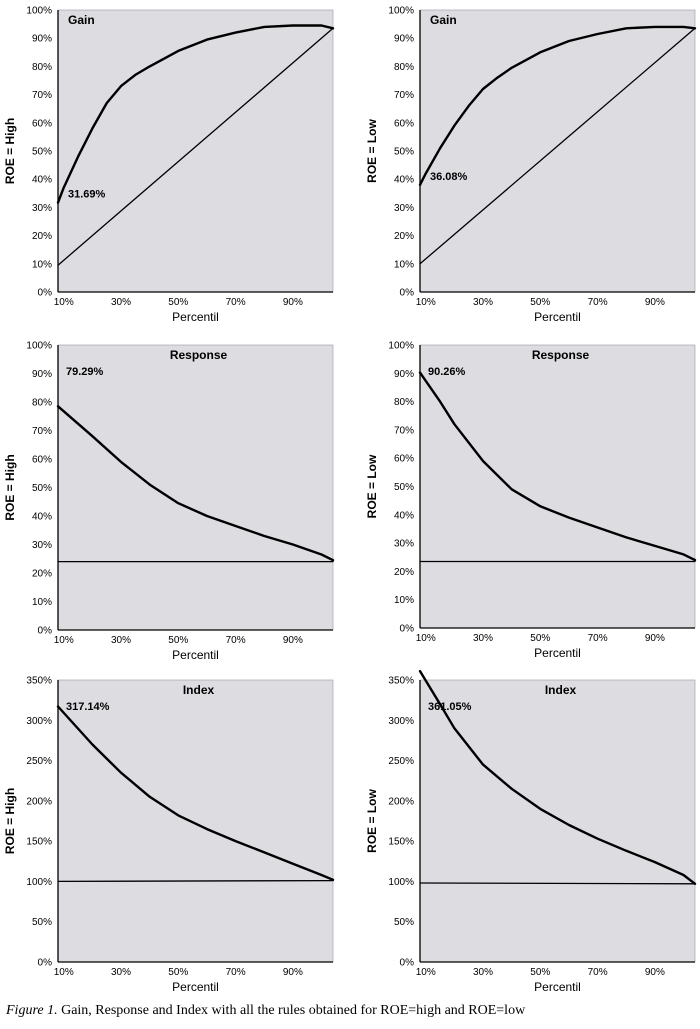  I want to click on start-value-label: 317.14%, so click(88, 707).